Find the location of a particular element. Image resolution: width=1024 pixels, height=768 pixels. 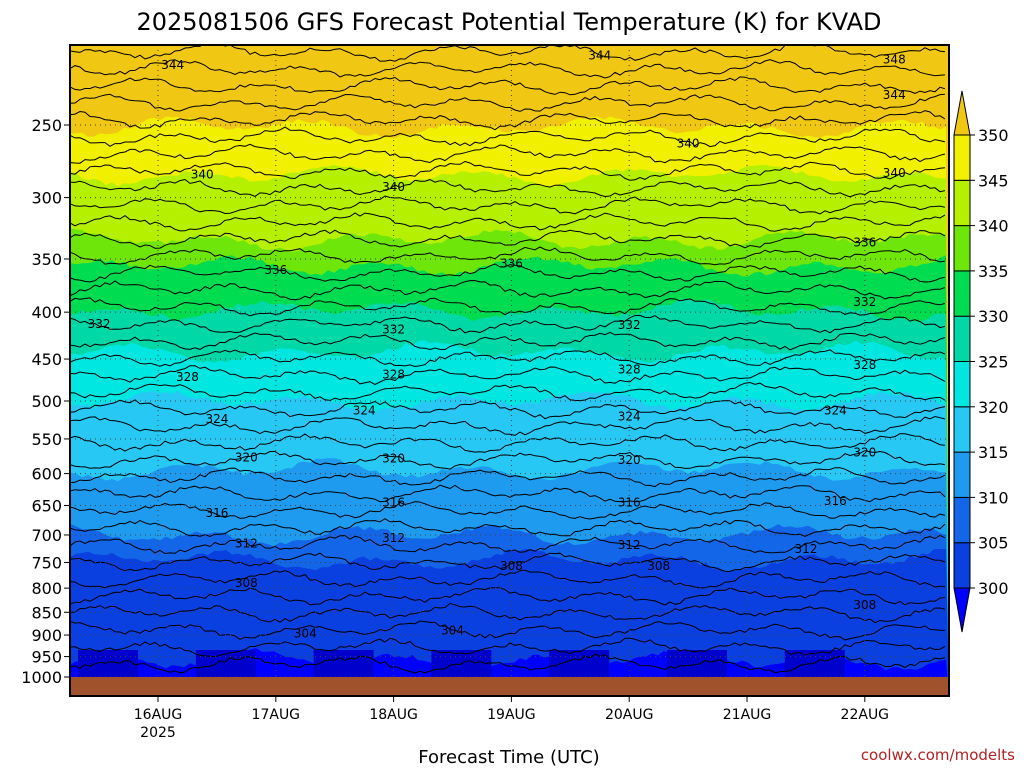

x-tick-label: 22AUG is located at coordinates (865, 715).